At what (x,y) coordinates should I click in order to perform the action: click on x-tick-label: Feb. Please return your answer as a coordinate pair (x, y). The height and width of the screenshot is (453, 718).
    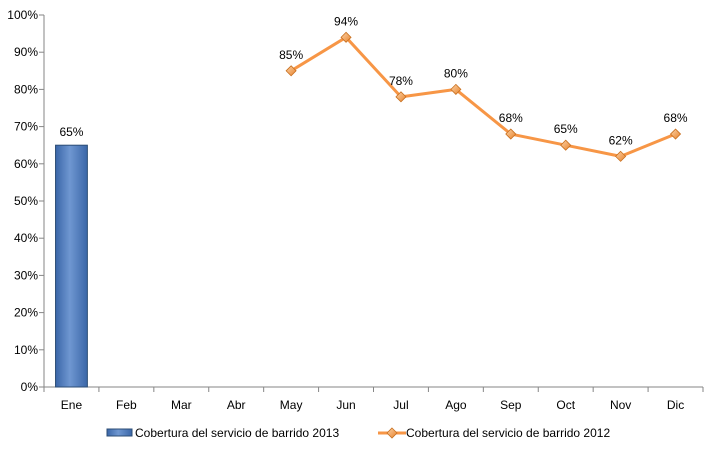
    Looking at the image, I should click on (126, 405).